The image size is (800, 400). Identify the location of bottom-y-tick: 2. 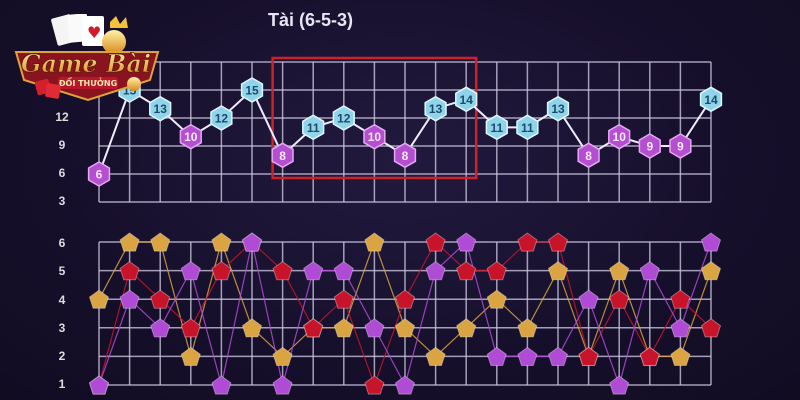
(62, 356).